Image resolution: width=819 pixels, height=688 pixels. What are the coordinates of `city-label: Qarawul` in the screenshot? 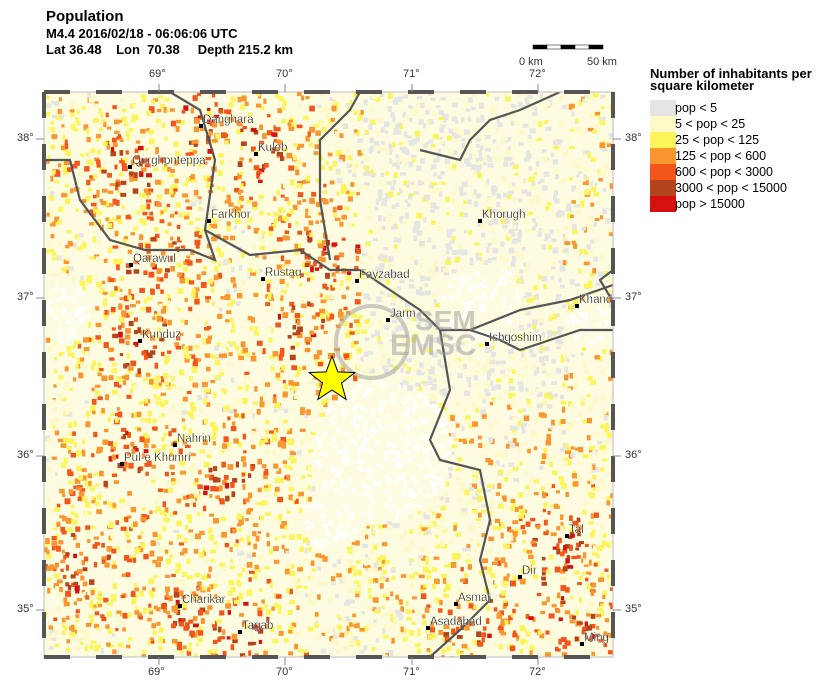 It's located at (154, 259).